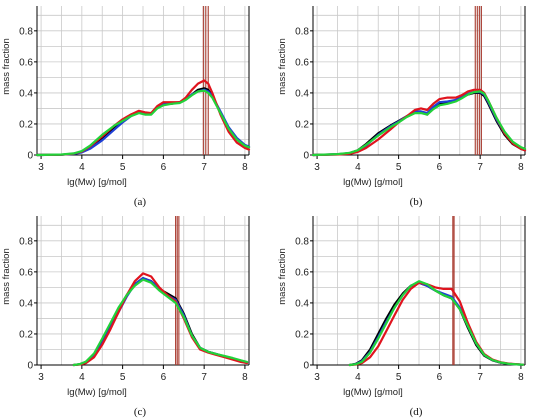 The image size is (550, 420). Describe the element at coordinates (140, 412) in the screenshot. I see `panel-label: (c)` at that location.